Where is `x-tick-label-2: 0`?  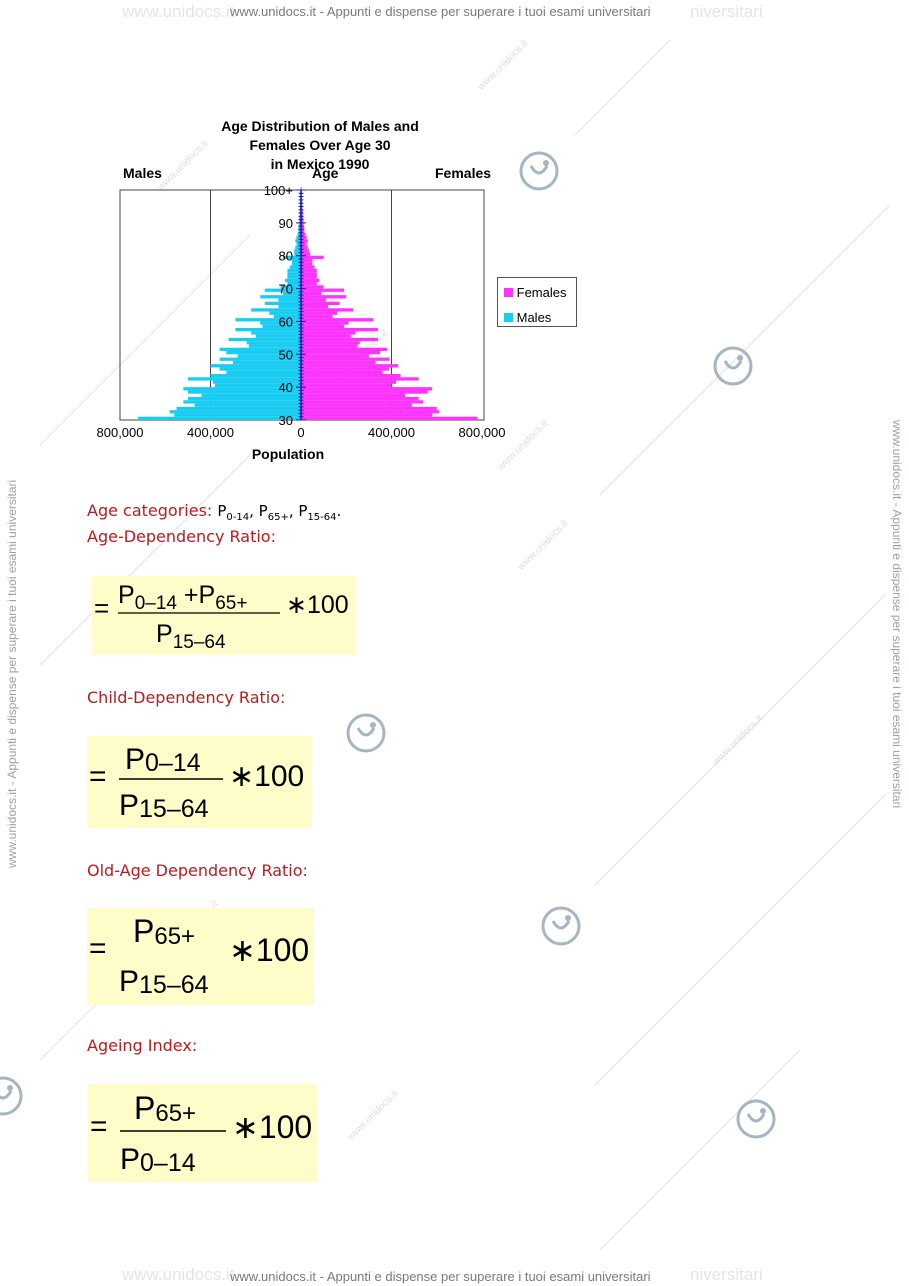
x-tick-label-2: 0 is located at coordinates (300, 432).